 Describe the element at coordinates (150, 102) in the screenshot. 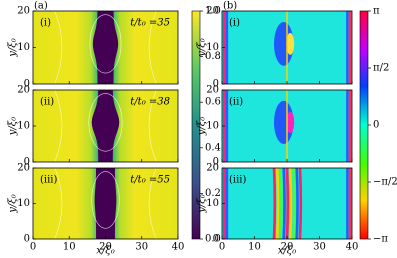

I see `time-label: t/t₀ =38` at that location.